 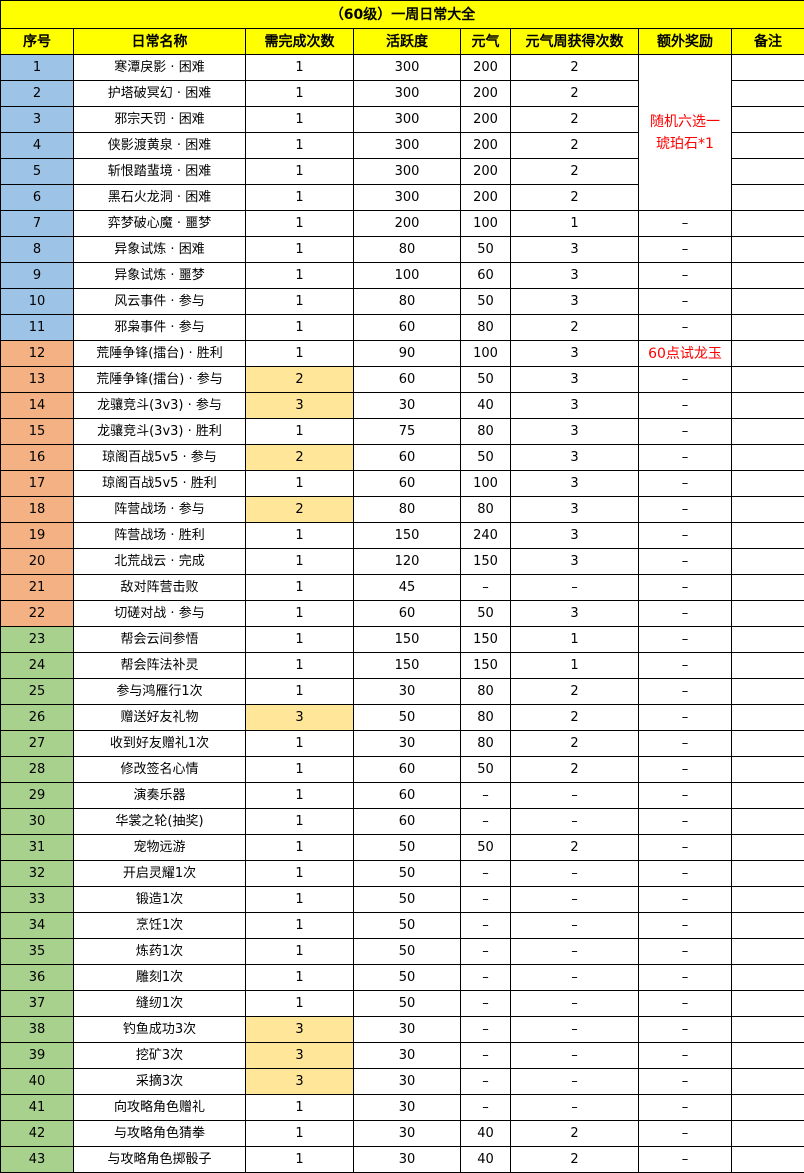 What do you see at coordinates (160, 718) in the screenshot?
I see `task-name-cell: 赠送好友礼物` at bounding box center [160, 718].